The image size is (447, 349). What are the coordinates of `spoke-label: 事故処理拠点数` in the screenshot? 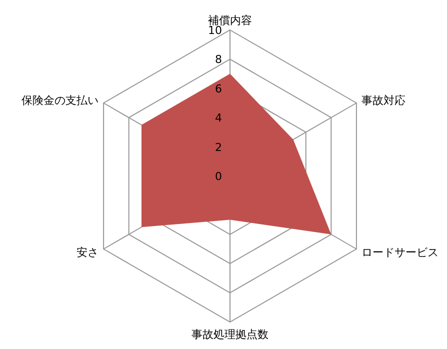 It's located at (230, 334).